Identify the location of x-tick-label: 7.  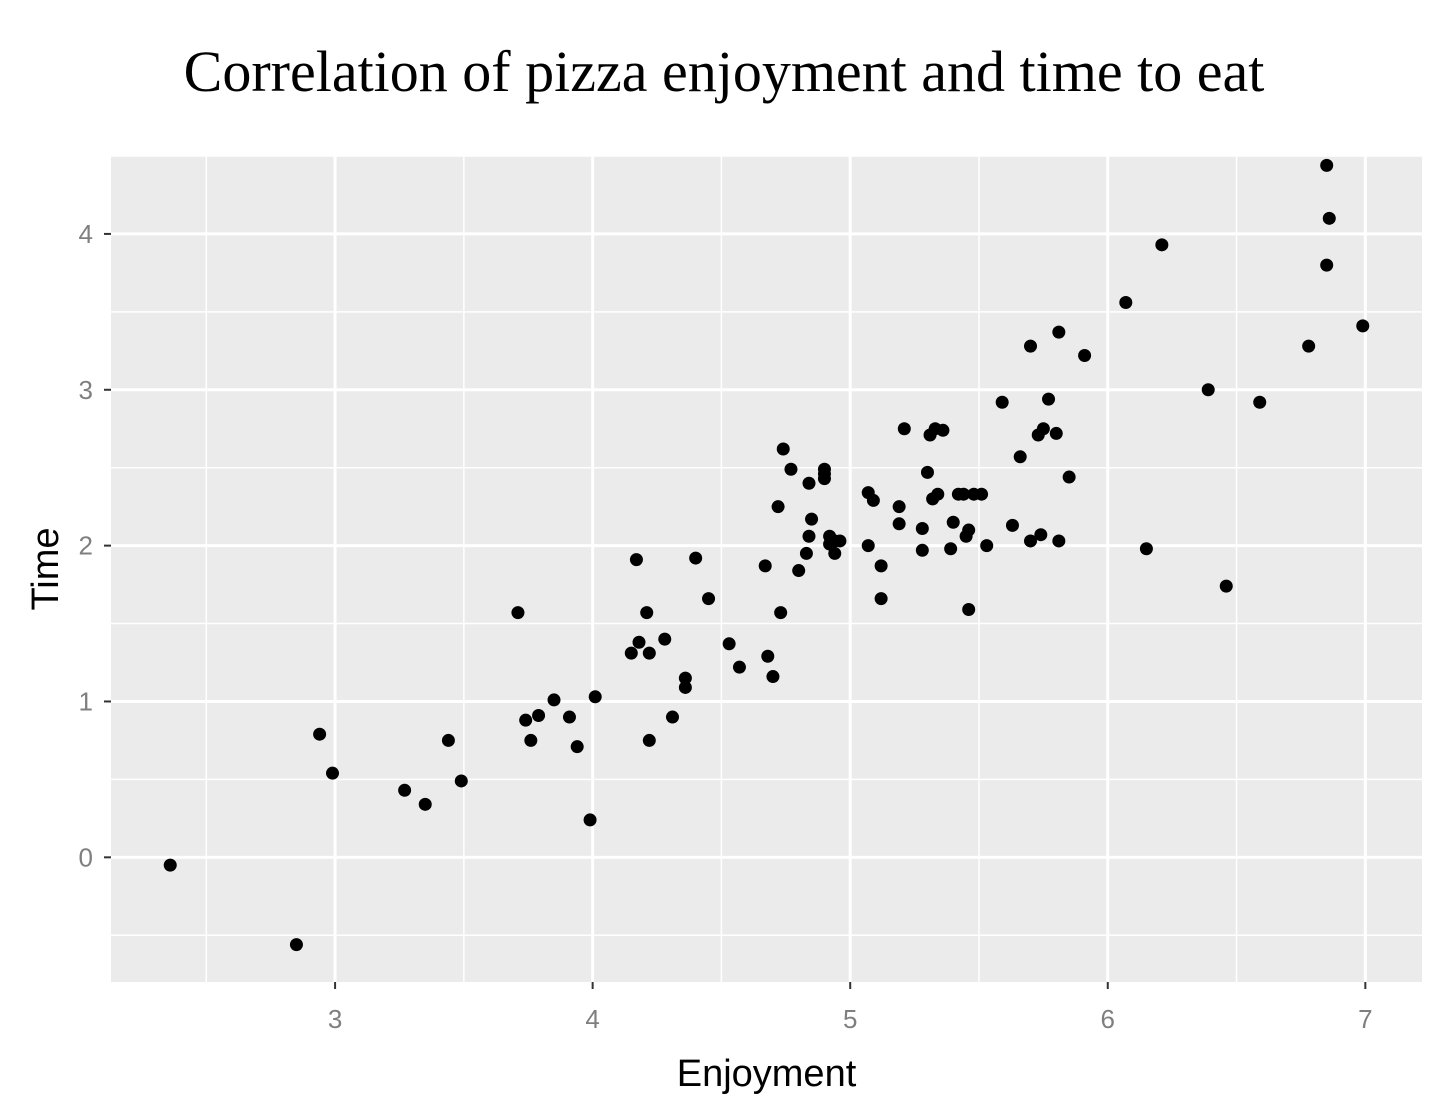
(1365, 1019).